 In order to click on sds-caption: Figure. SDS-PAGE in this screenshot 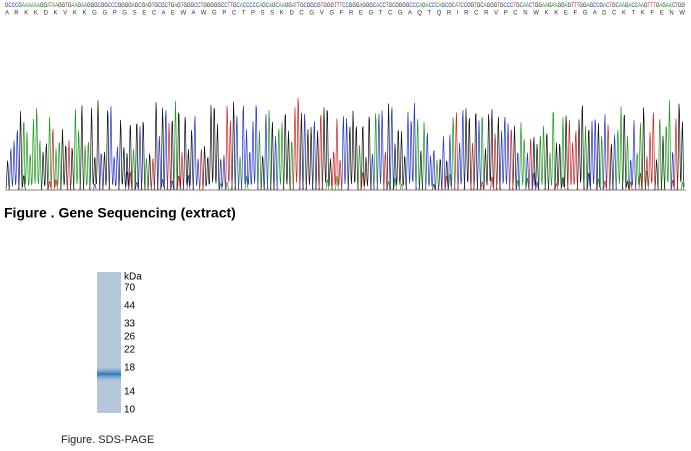, I will do `click(107, 440)`.